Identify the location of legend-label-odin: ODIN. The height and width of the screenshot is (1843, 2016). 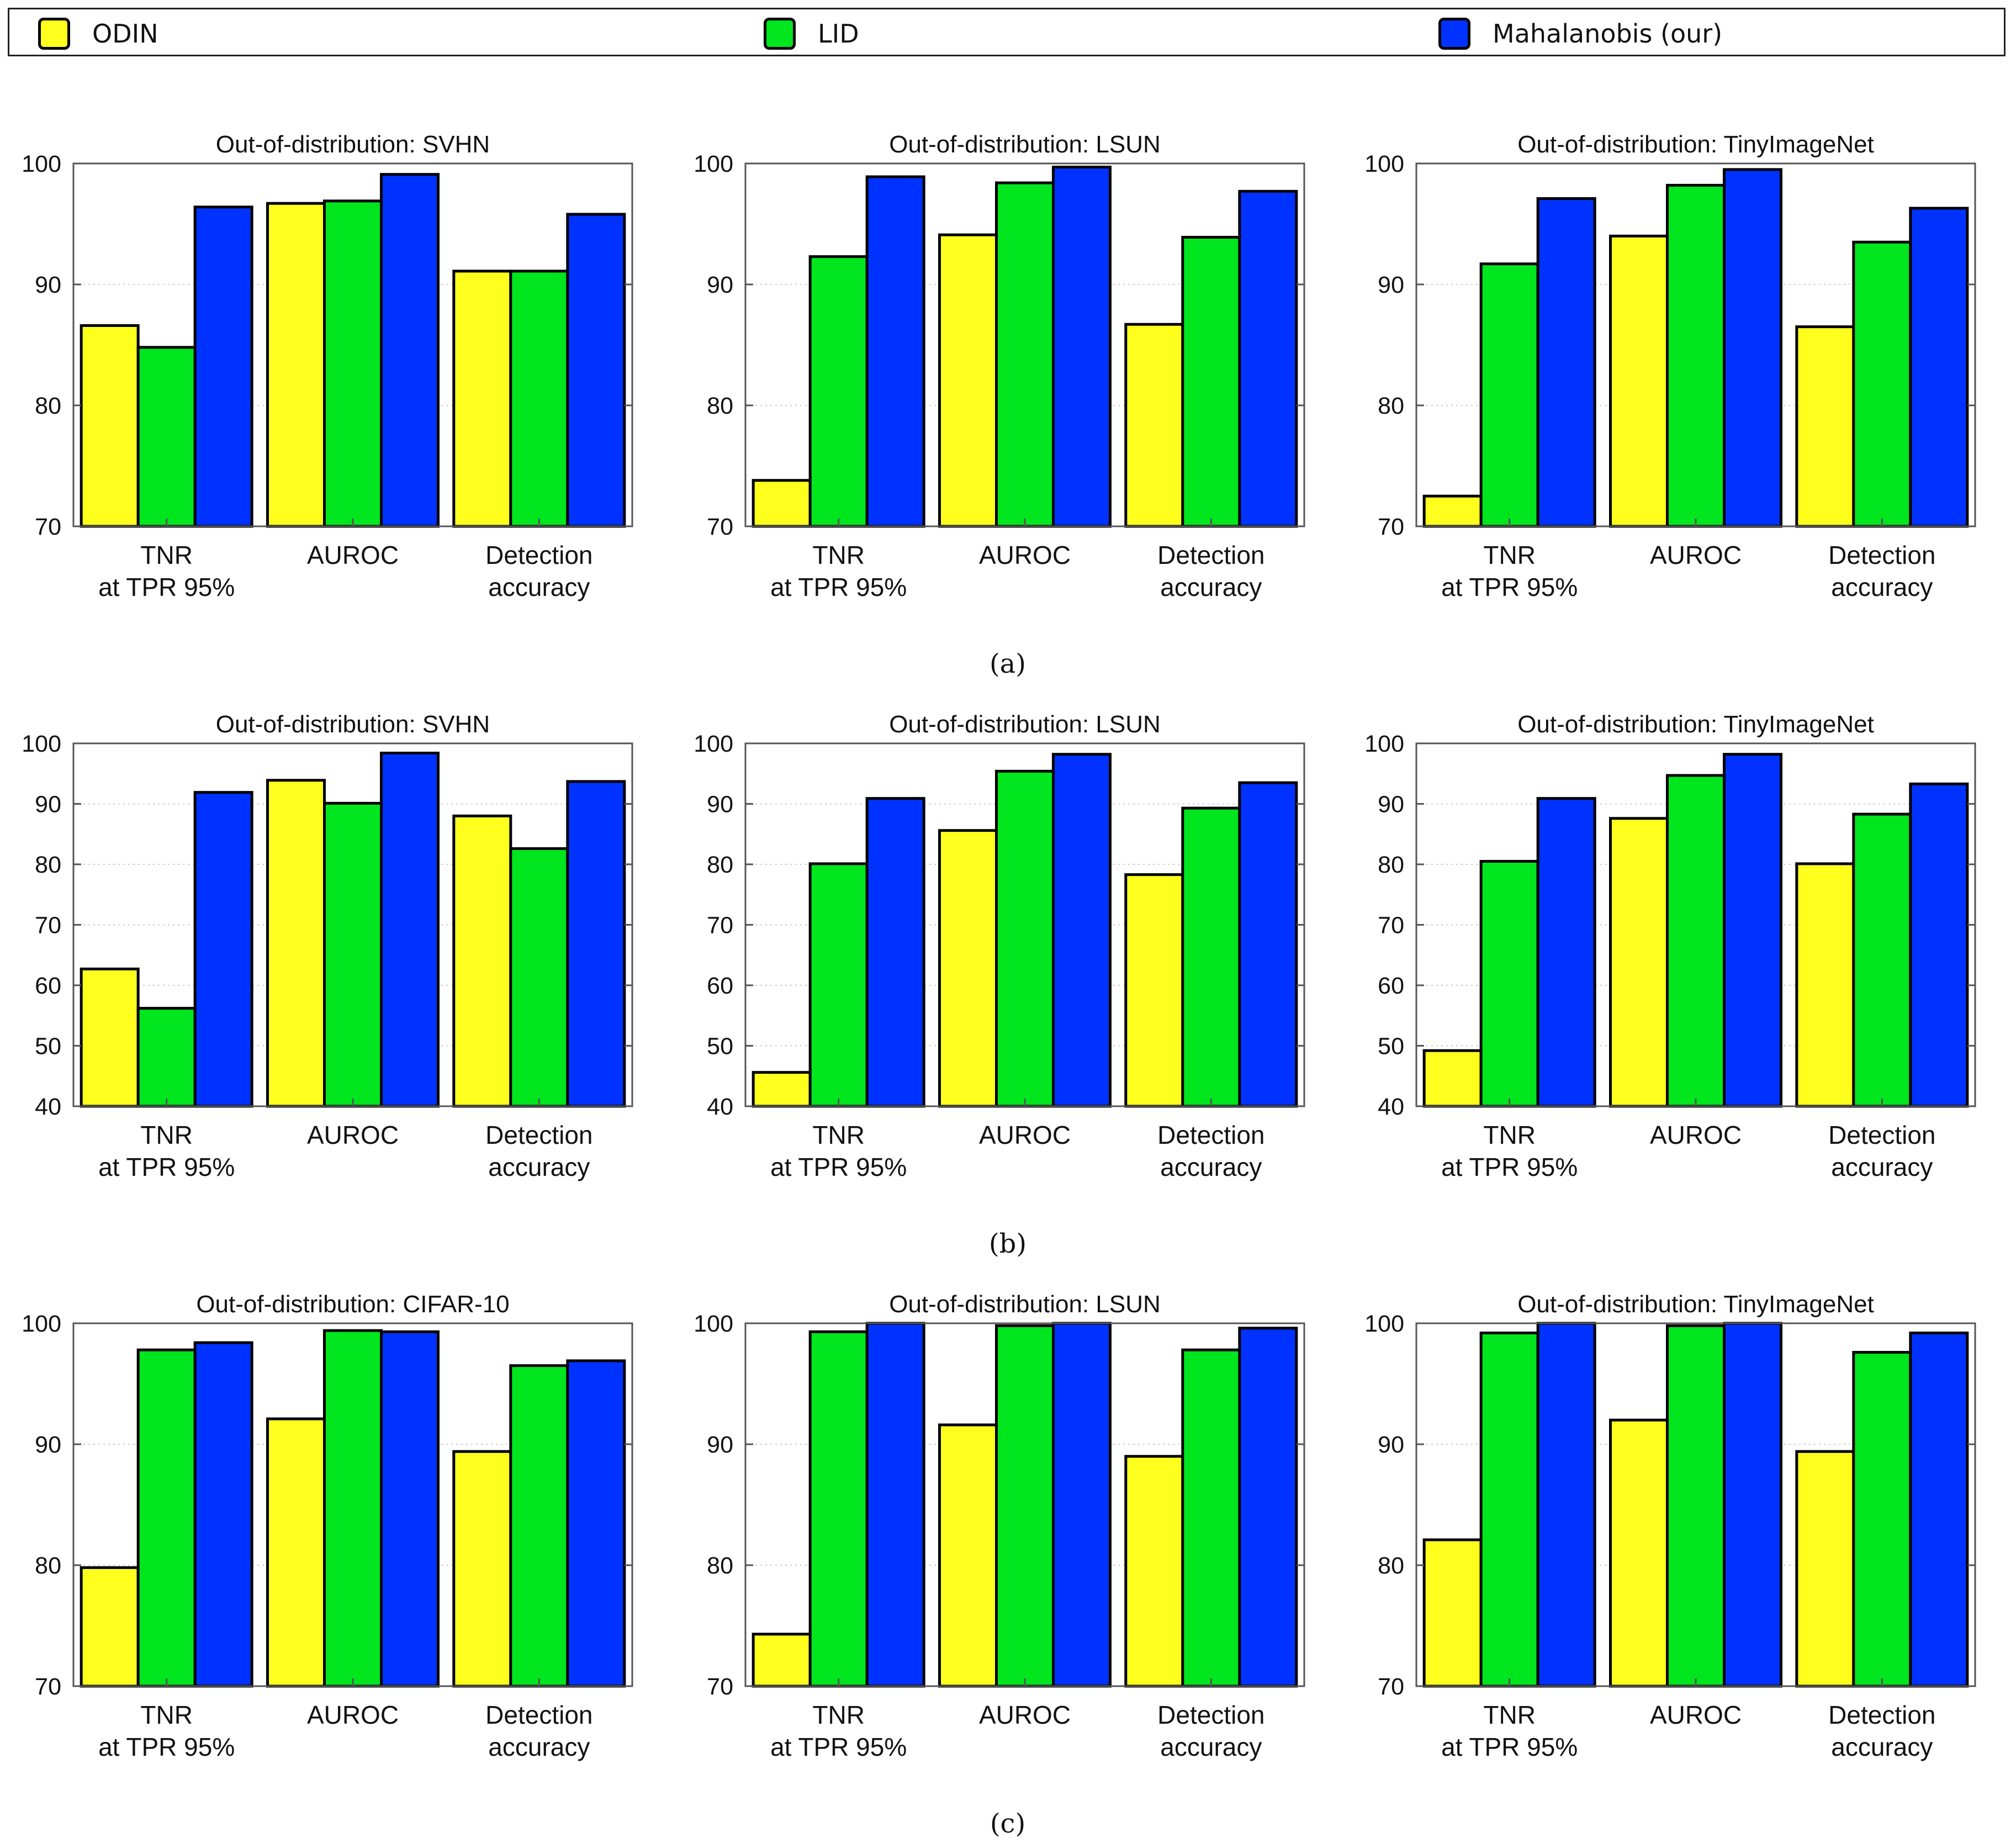
(125, 34).